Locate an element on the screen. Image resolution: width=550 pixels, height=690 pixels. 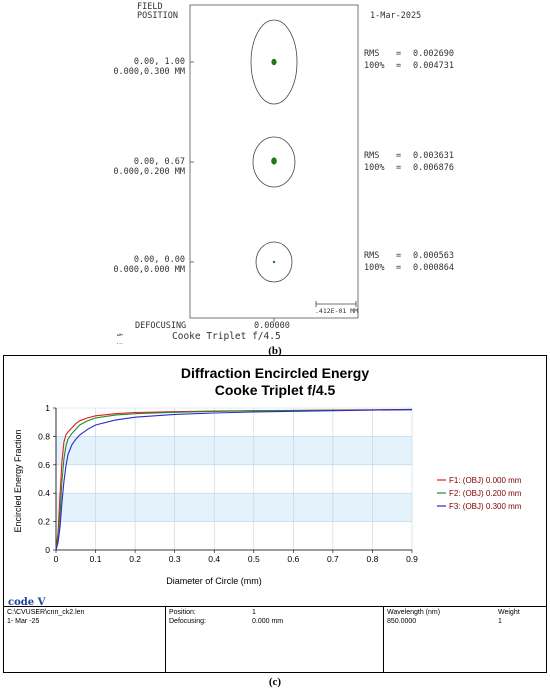
field-1-angle: 0.00, 1.00 is located at coordinates (159, 62).